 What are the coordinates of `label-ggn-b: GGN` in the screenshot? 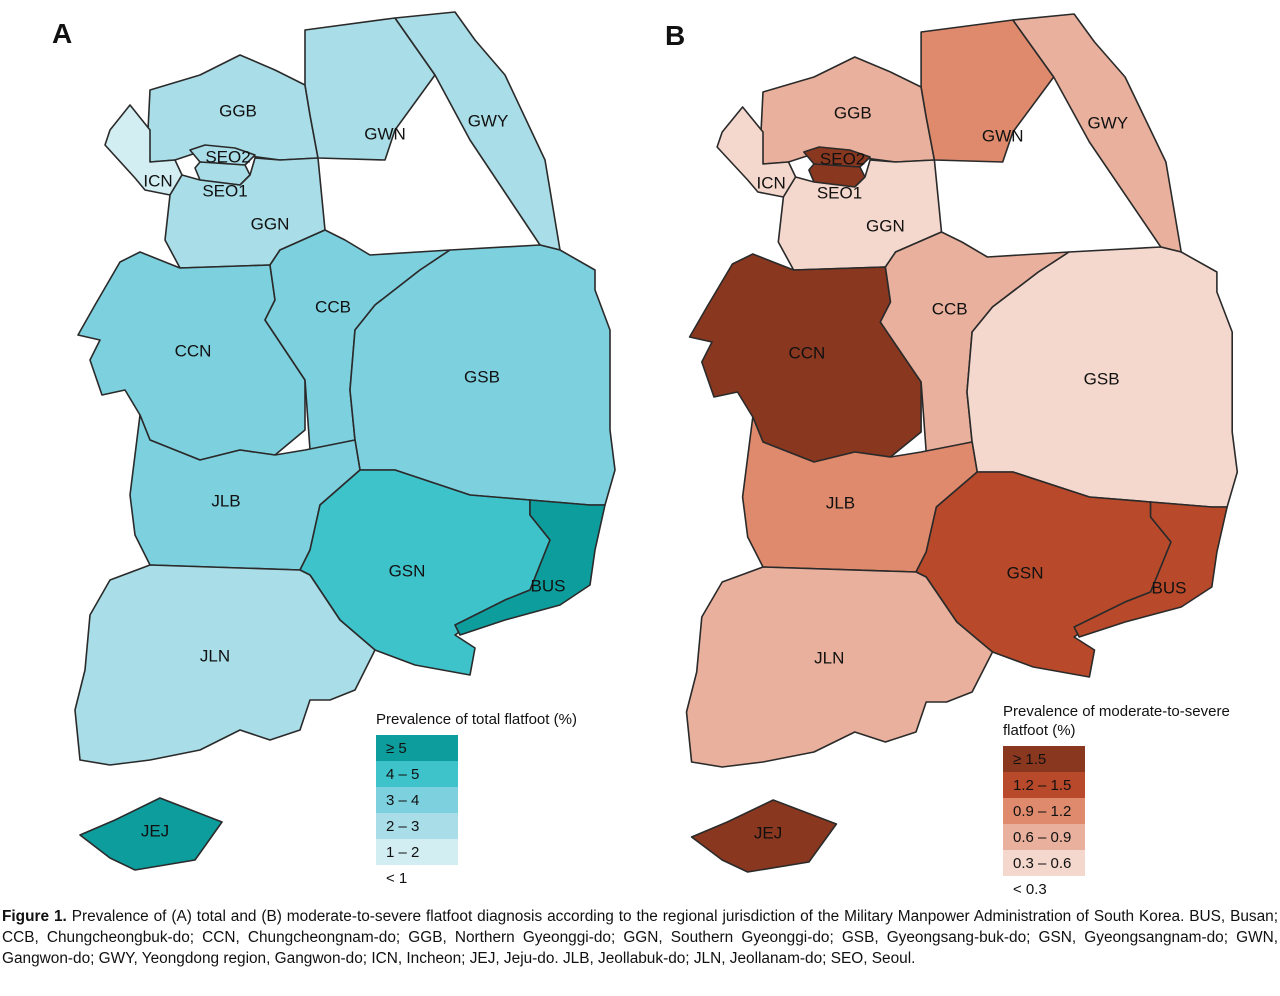 It's located at (885, 225).